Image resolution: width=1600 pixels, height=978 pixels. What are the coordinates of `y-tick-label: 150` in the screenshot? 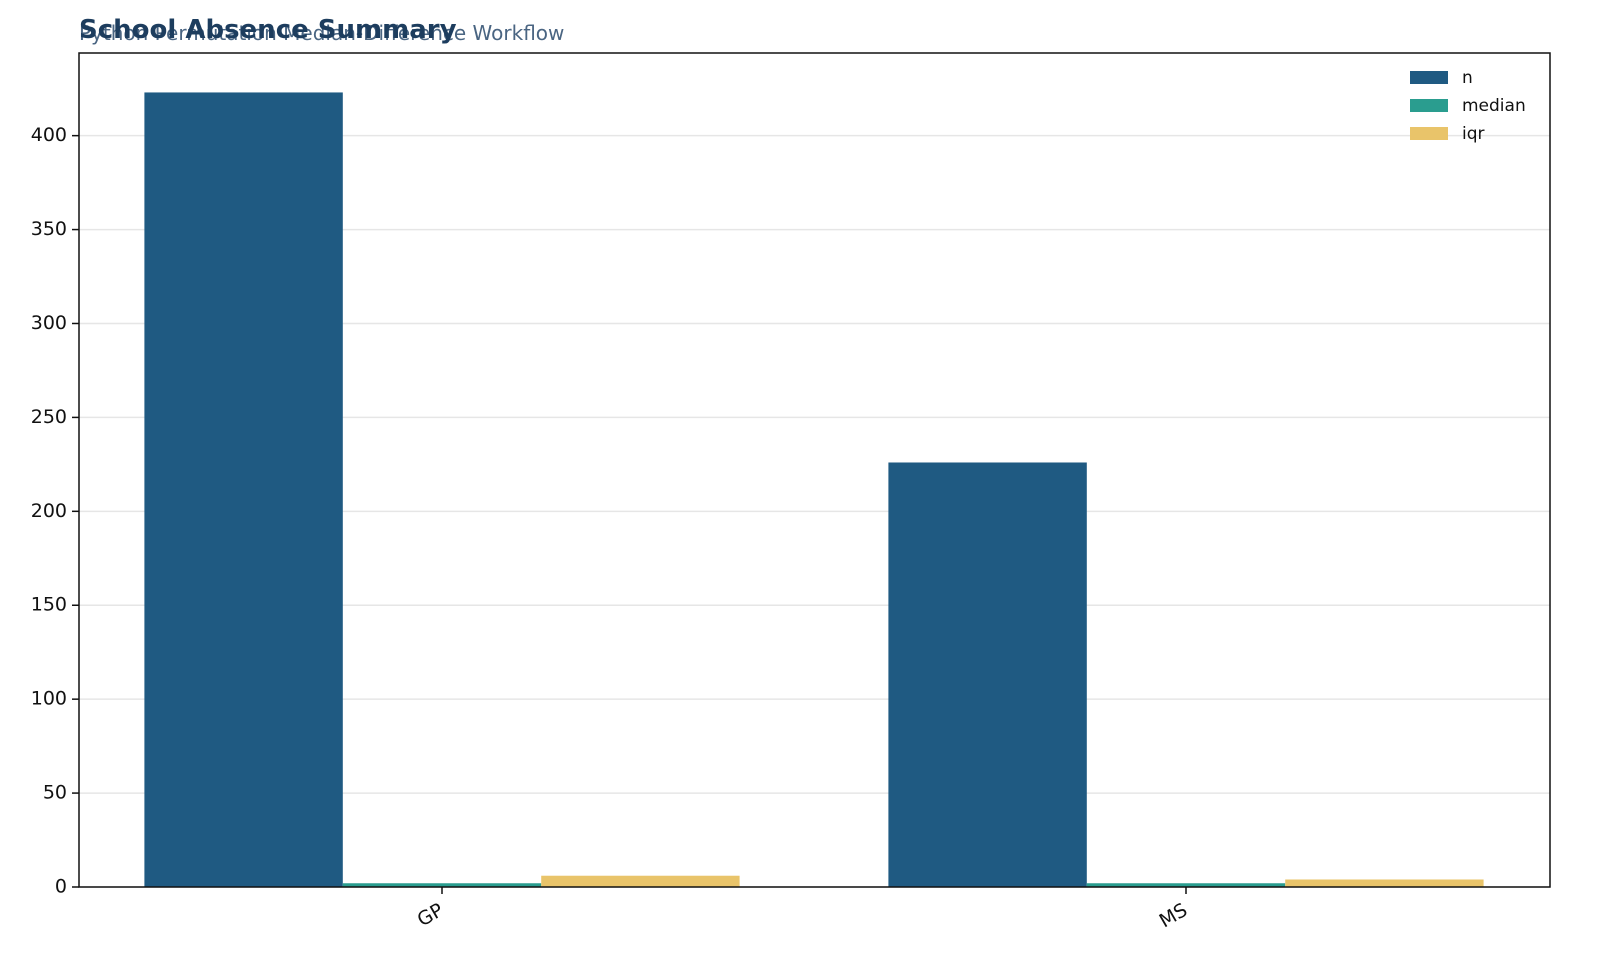 It's located at (49, 605).